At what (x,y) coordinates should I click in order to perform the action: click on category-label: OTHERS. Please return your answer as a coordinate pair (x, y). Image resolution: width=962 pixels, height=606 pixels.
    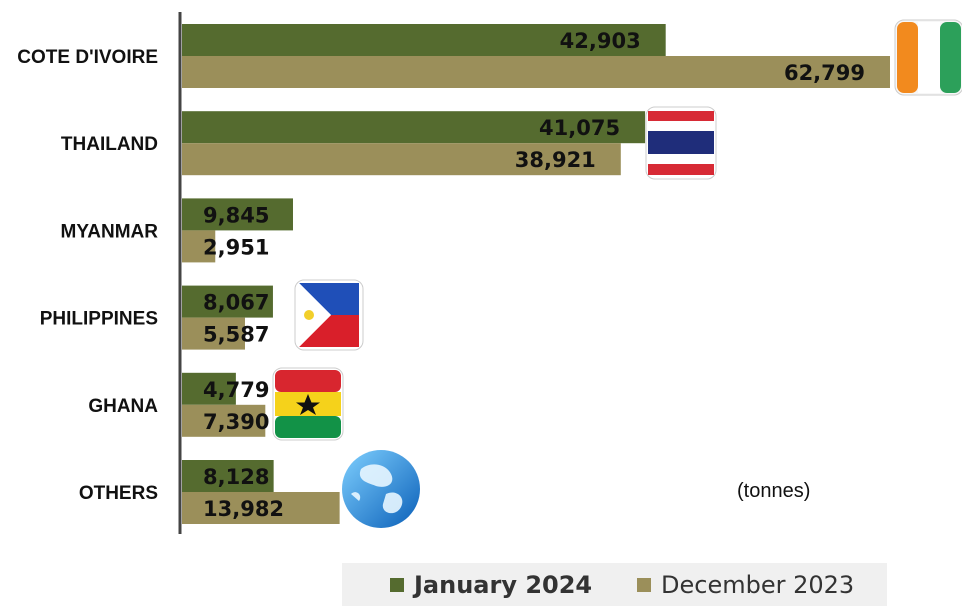
    Looking at the image, I should click on (118, 493).